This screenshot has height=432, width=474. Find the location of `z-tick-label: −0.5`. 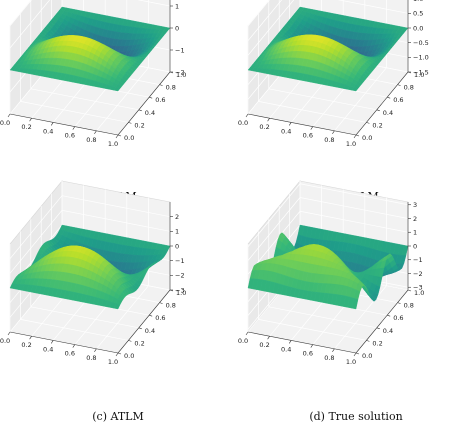

z-tick-label: −0.5 is located at coordinates (421, 43).